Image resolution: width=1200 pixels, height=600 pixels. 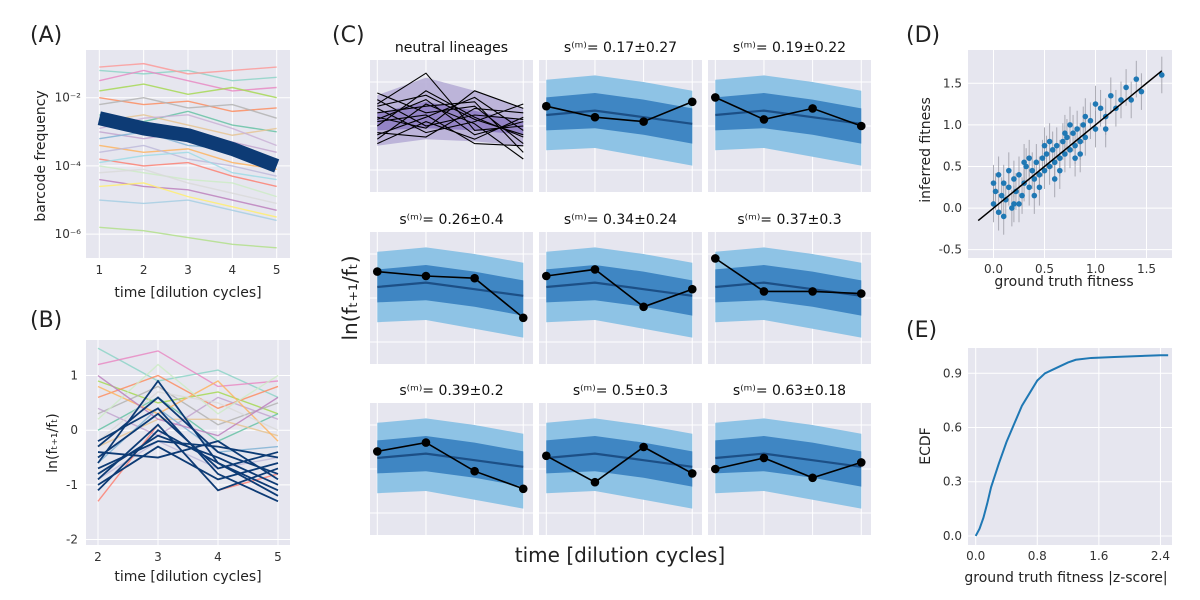 I want to click on panel-d-identity-line, so click(x=1070, y=146).